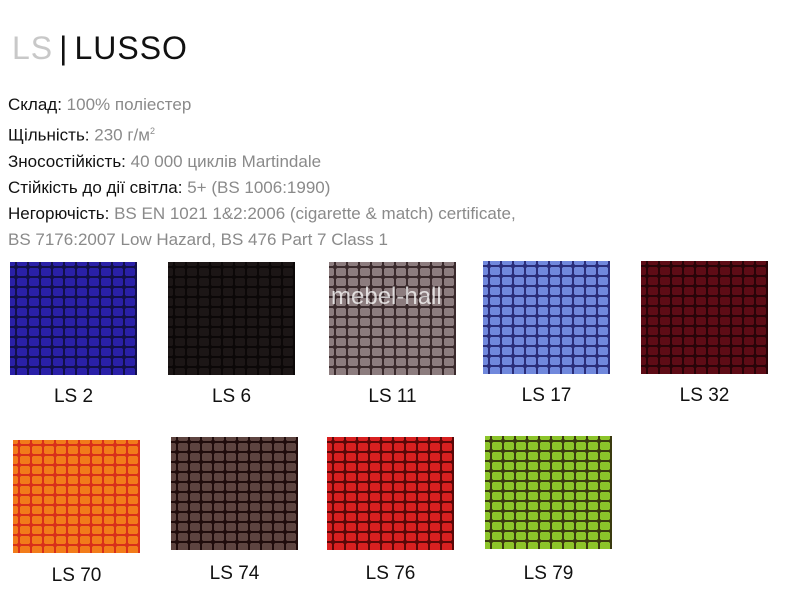  What do you see at coordinates (704, 395) in the screenshot?
I see `swatch-label: LS 32` at bounding box center [704, 395].